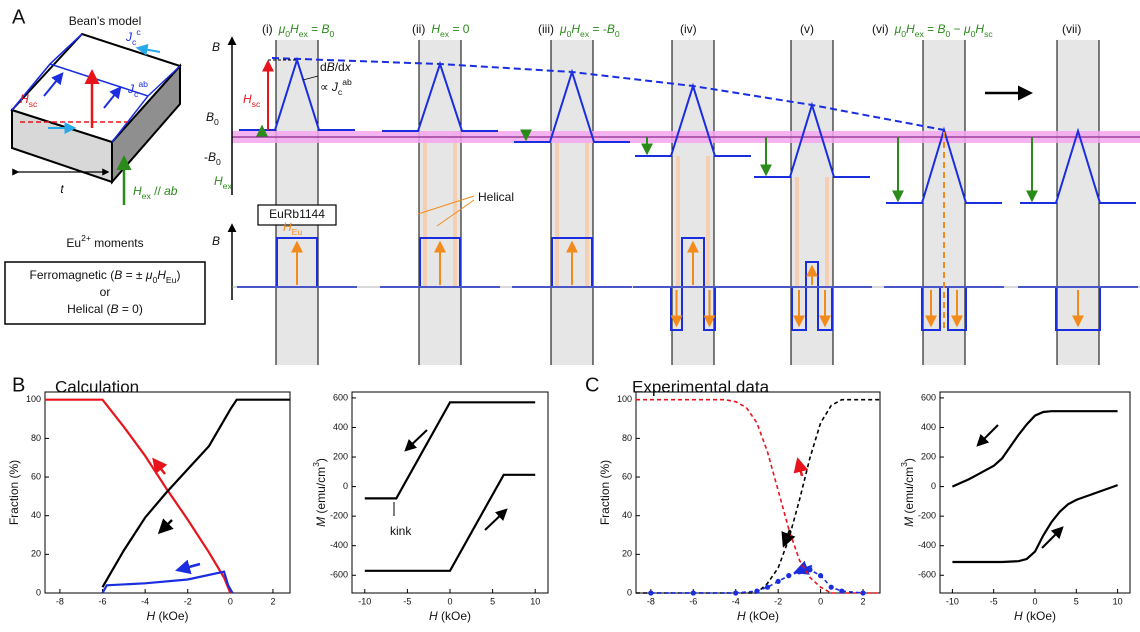 Image resolution: width=1140 pixels, height=632 pixels. I want to click on envelope, so click(608, 94).